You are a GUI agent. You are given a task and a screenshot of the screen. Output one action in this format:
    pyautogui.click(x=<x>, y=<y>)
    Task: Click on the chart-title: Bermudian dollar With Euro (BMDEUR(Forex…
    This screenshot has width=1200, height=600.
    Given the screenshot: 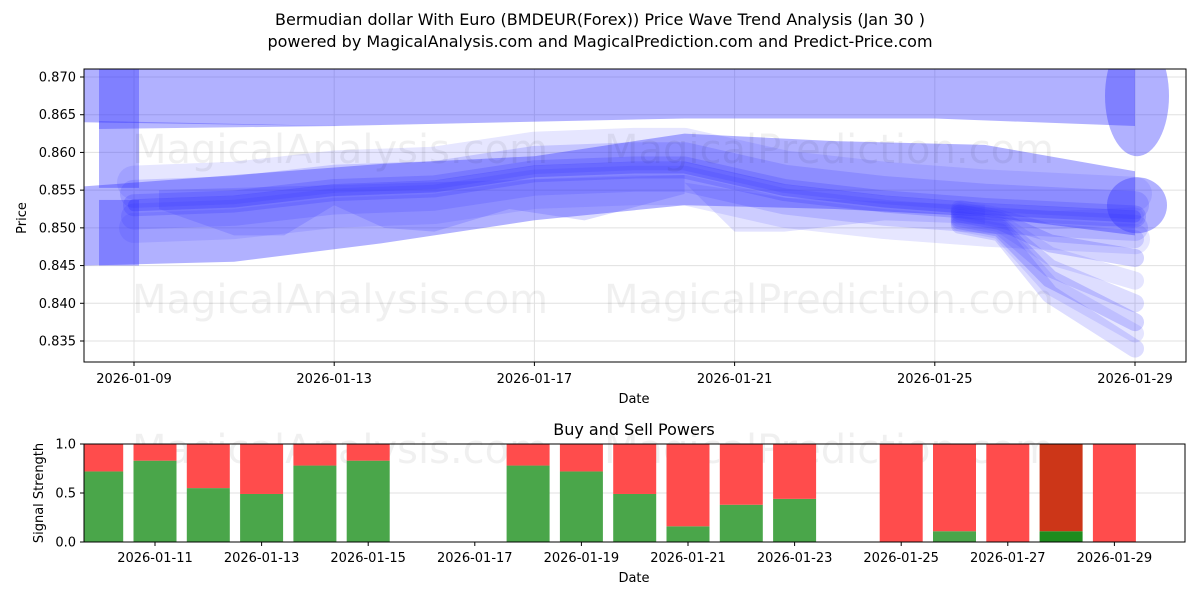 What is the action you would take?
    pyautogui.click(x=600, y=19)
    